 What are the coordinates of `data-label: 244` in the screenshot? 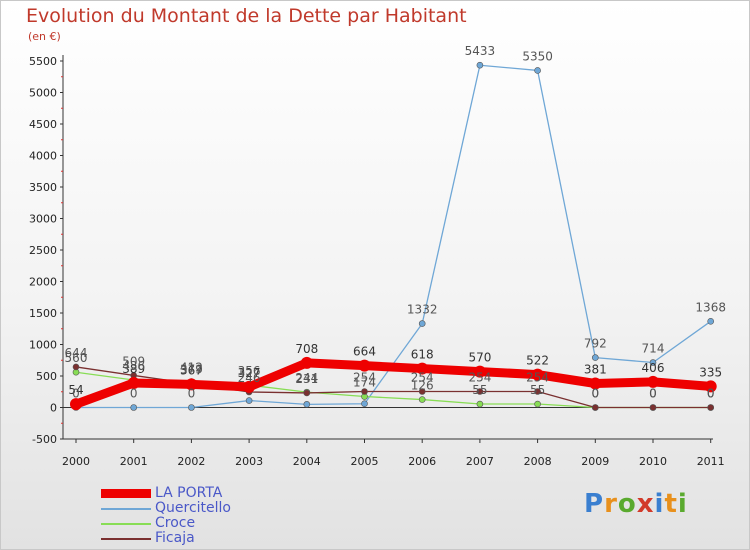 It's located at (306, 378).